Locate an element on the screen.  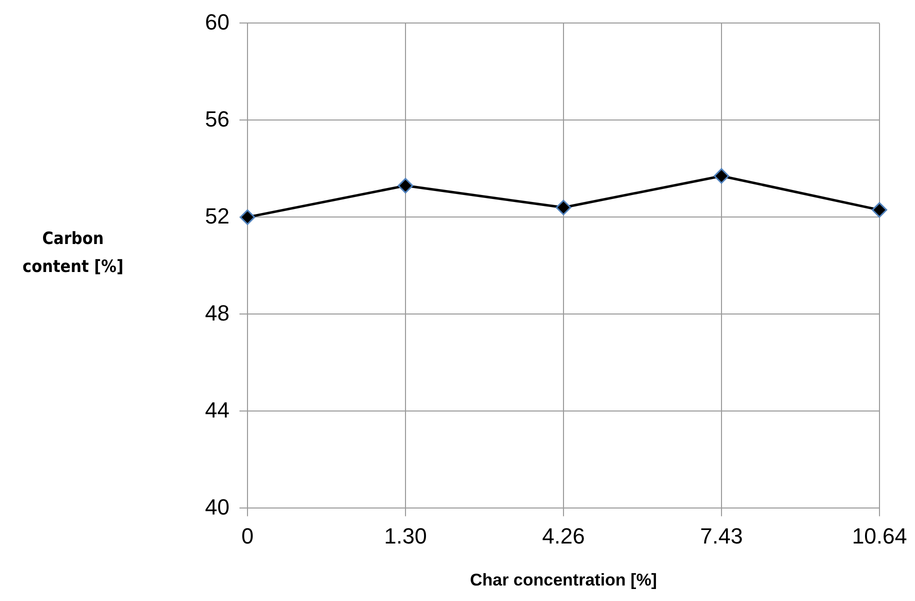
x-tick-label: 0 is located at coordinates (247, 535).